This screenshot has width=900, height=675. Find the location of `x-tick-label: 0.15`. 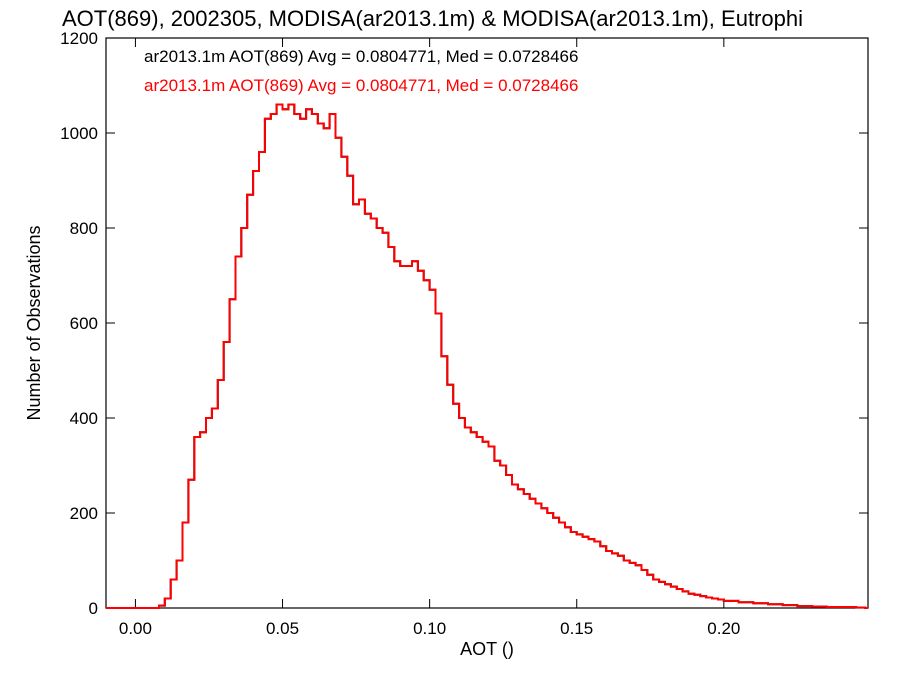

x-tick-label: 0.15 is located at coordinates (576, 628).